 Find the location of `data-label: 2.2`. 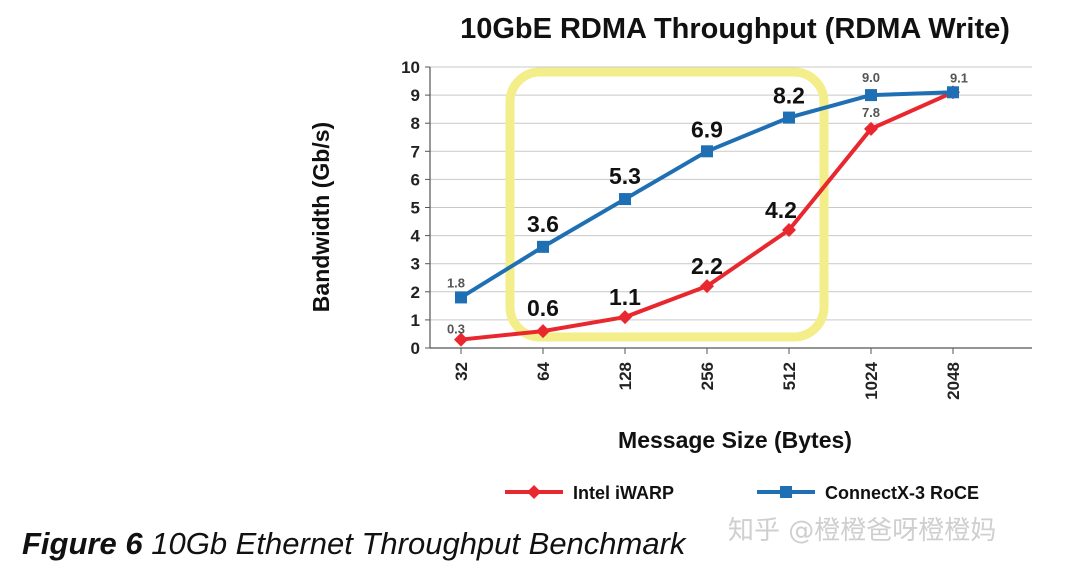

data-label: 2.2 is located at coordinates (707, 266).